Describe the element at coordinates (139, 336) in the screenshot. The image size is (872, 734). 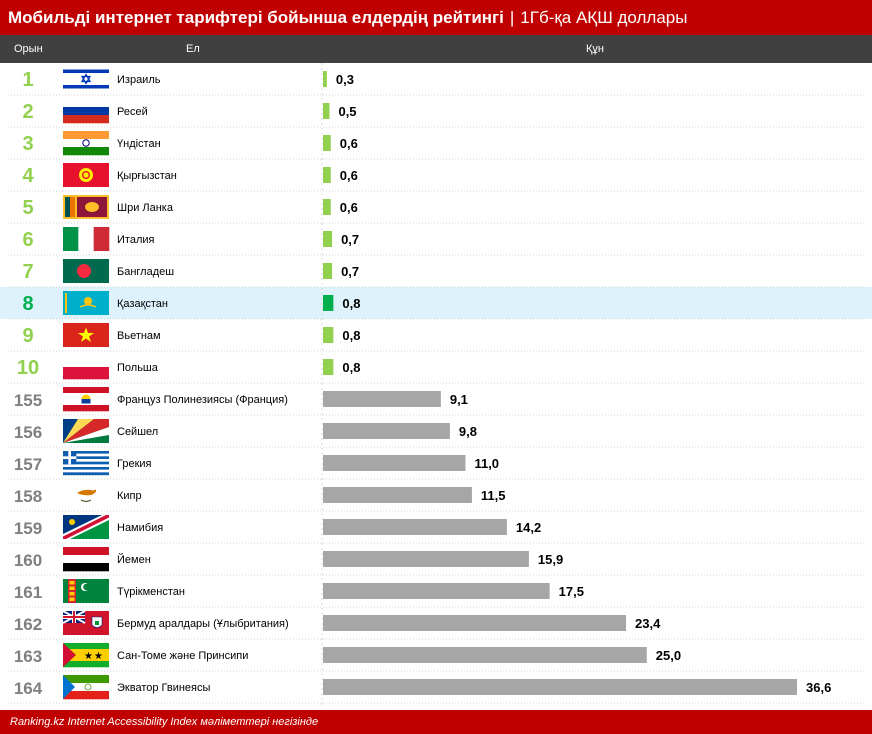
I see `country-label: Вьетнам` at that location.